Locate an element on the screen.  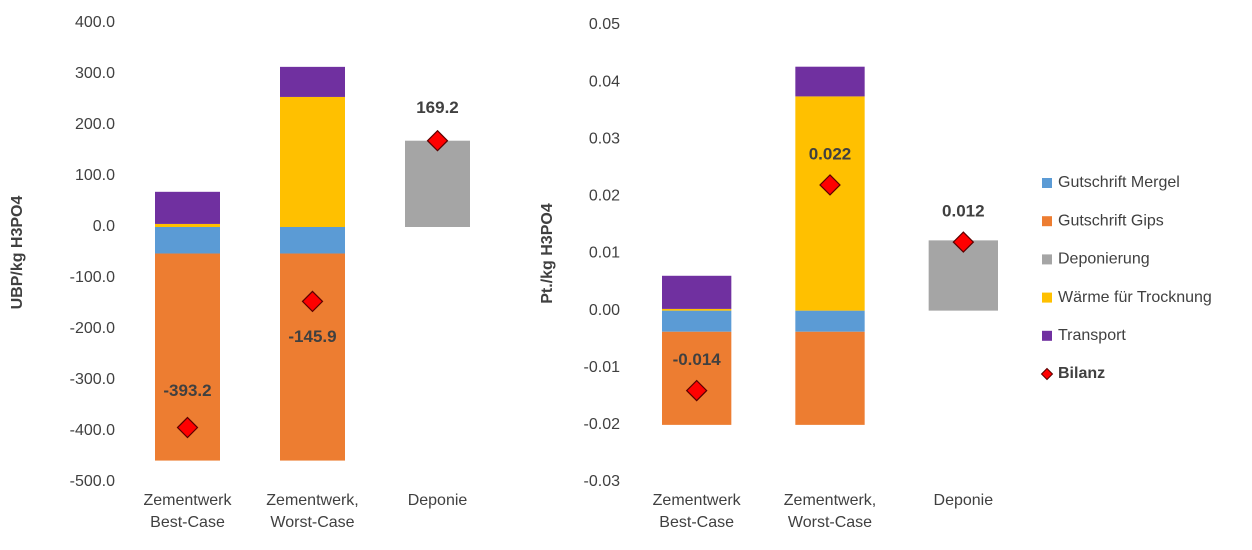
y-tick-label: 400.0 is located at coordinates (95, 22).